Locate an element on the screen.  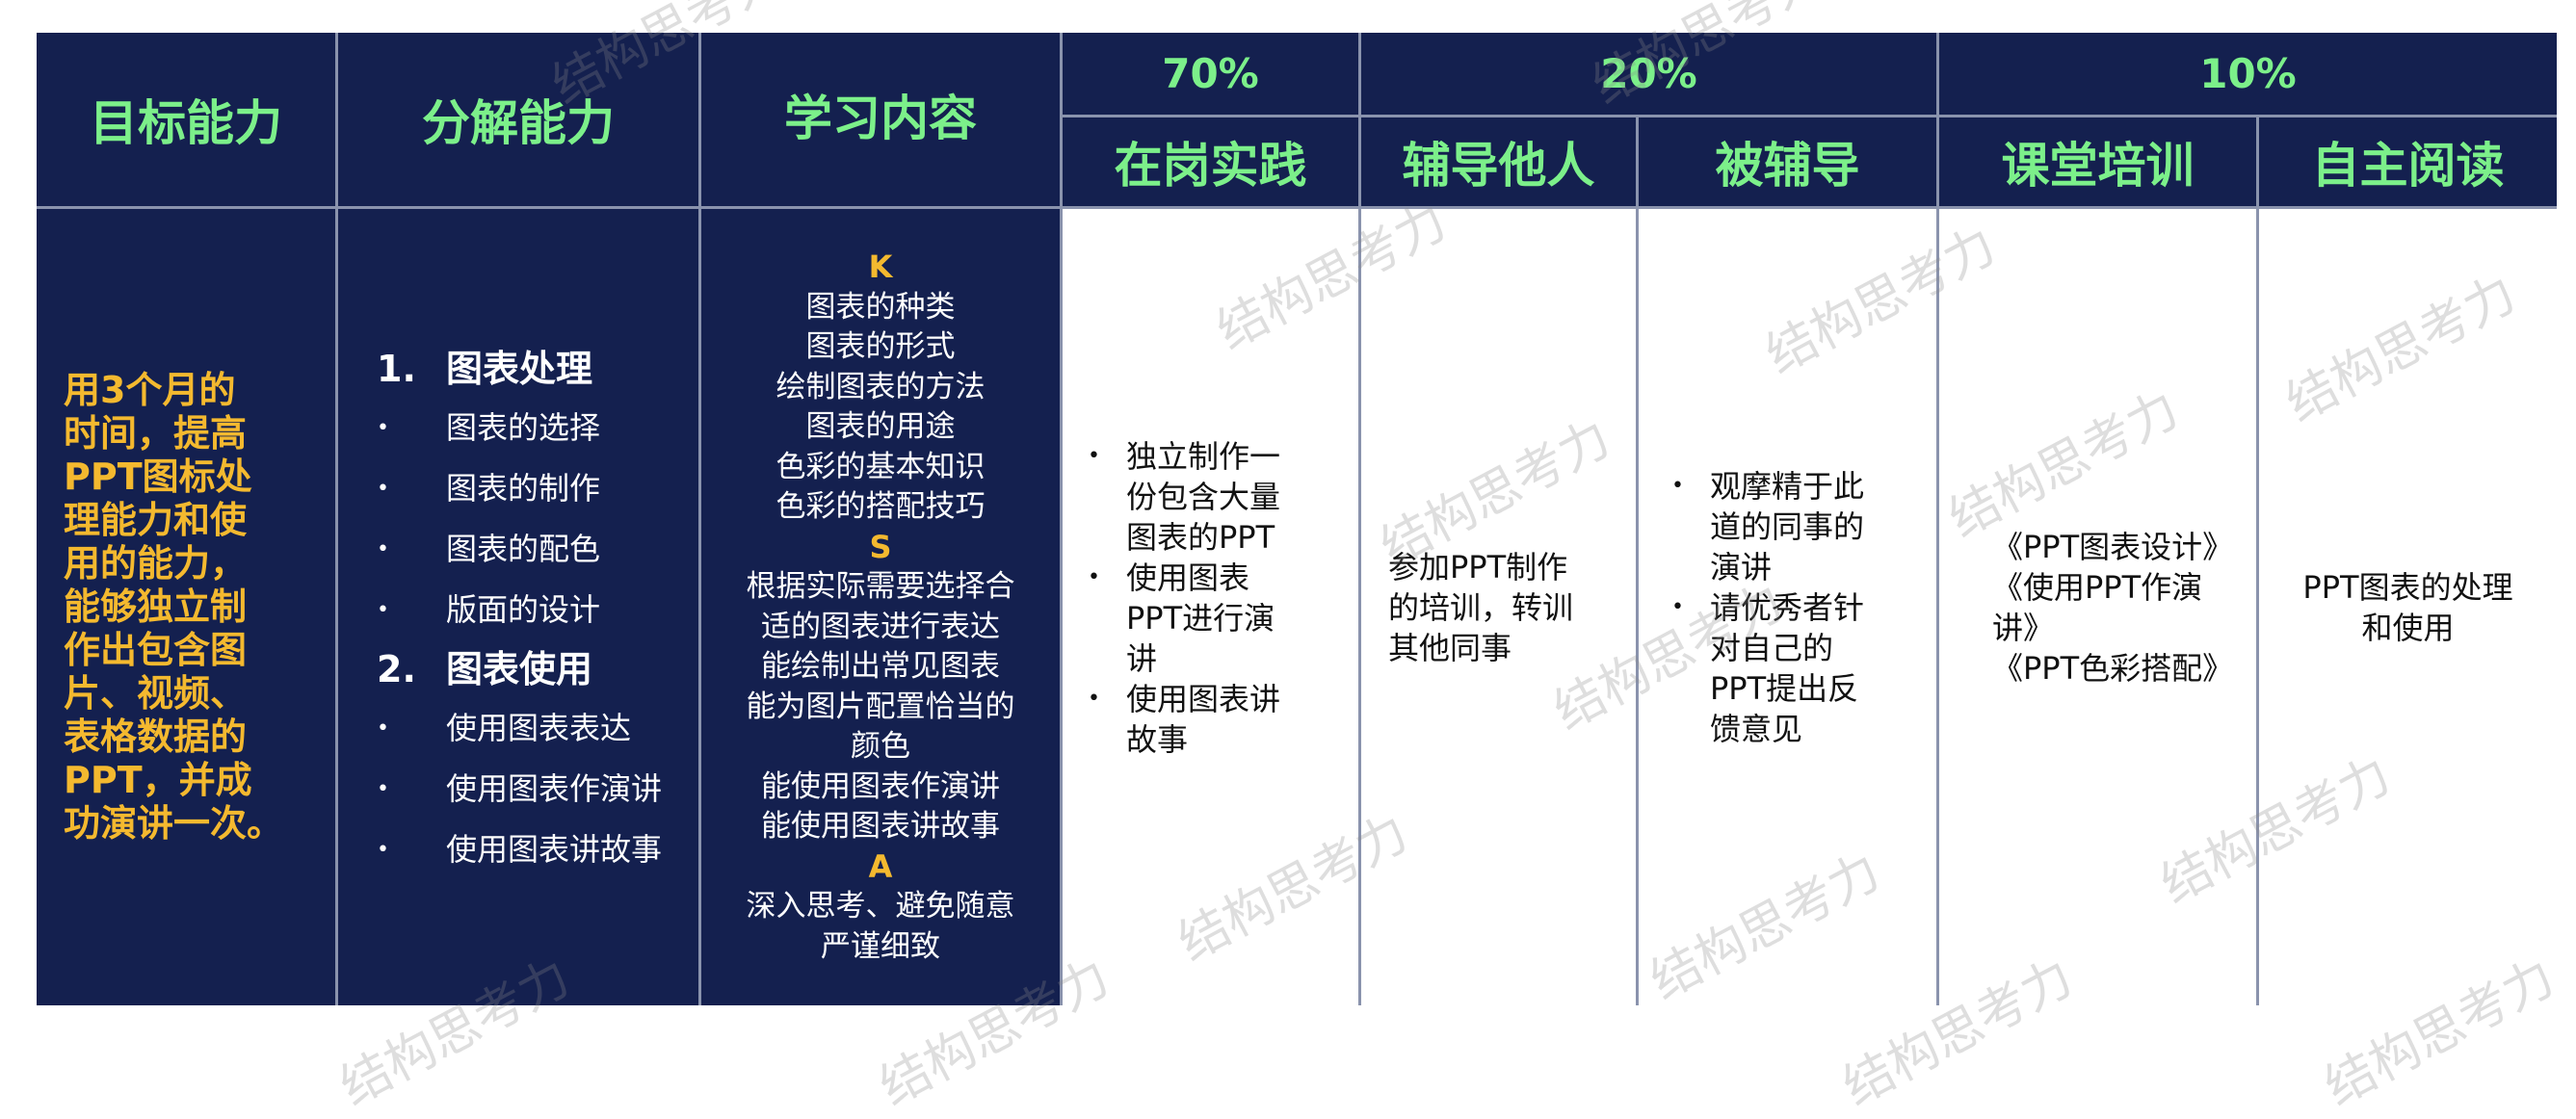
decompose-item-label: 图表的制作 is located at coordinates (523, 488).